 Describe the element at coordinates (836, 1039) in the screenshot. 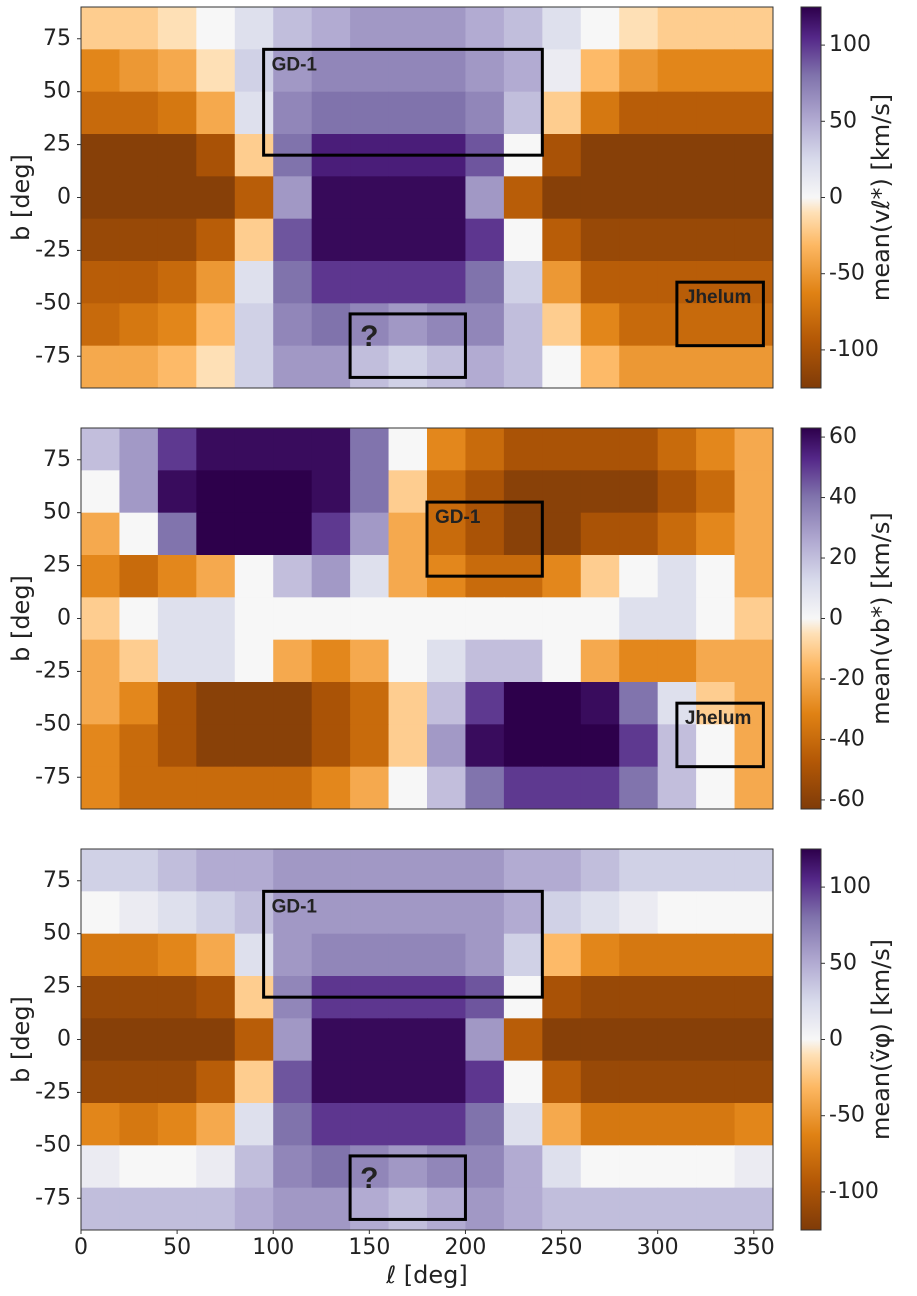

I see `colorbar-tick-label: 0` at that location.